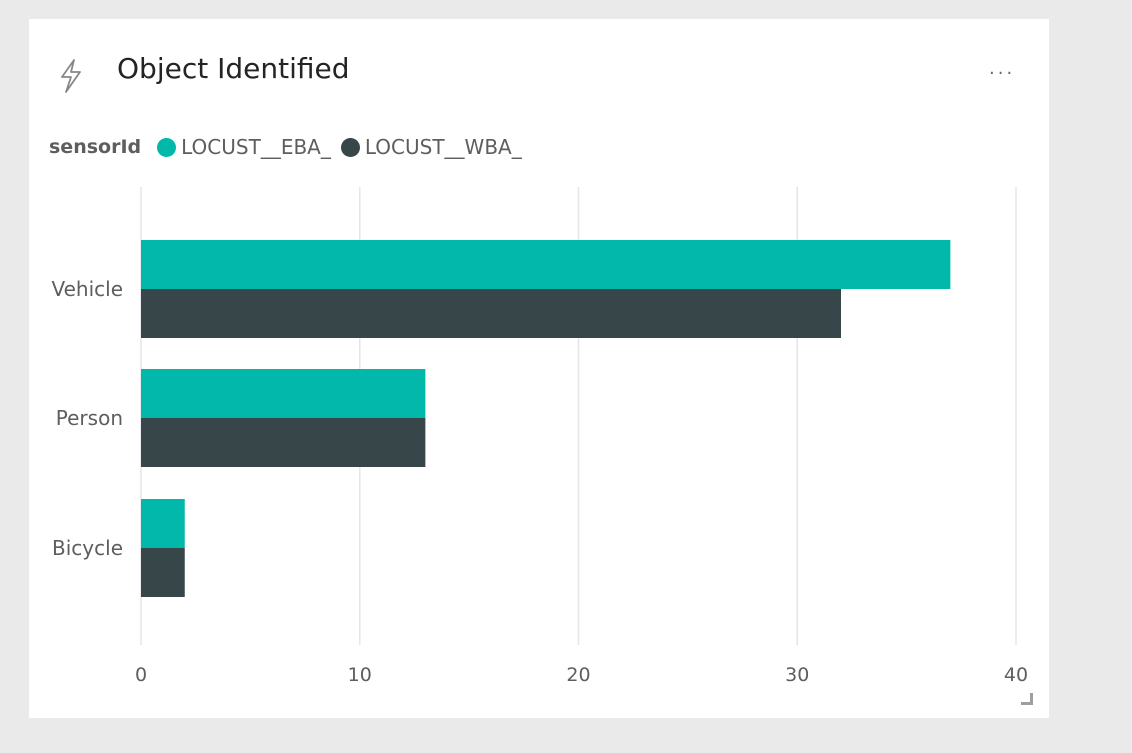 The height and width of the screenshot is (753, 1132). What do you see at coordinates (546, 264) in the screenshot?
I see `bar-vehicle-eba` at bounding box center [546, 264].